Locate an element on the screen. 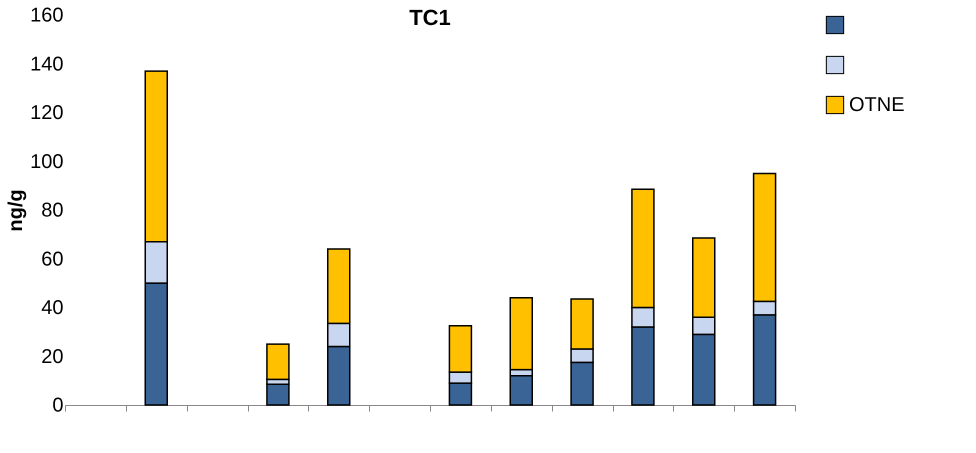 The image size is (976, 453). y-tick-label: 140 is located at coordinates (47, 64).